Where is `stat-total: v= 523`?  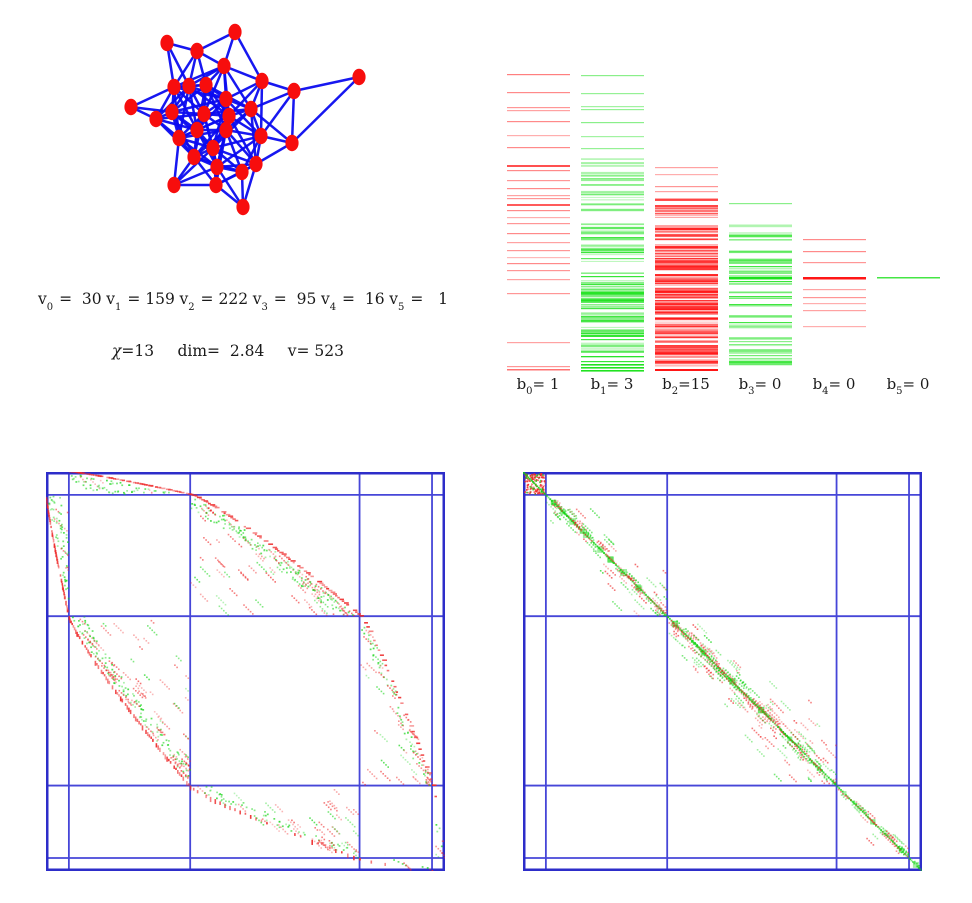 stat-total: v= 523 is located at coordinates (315, 351).